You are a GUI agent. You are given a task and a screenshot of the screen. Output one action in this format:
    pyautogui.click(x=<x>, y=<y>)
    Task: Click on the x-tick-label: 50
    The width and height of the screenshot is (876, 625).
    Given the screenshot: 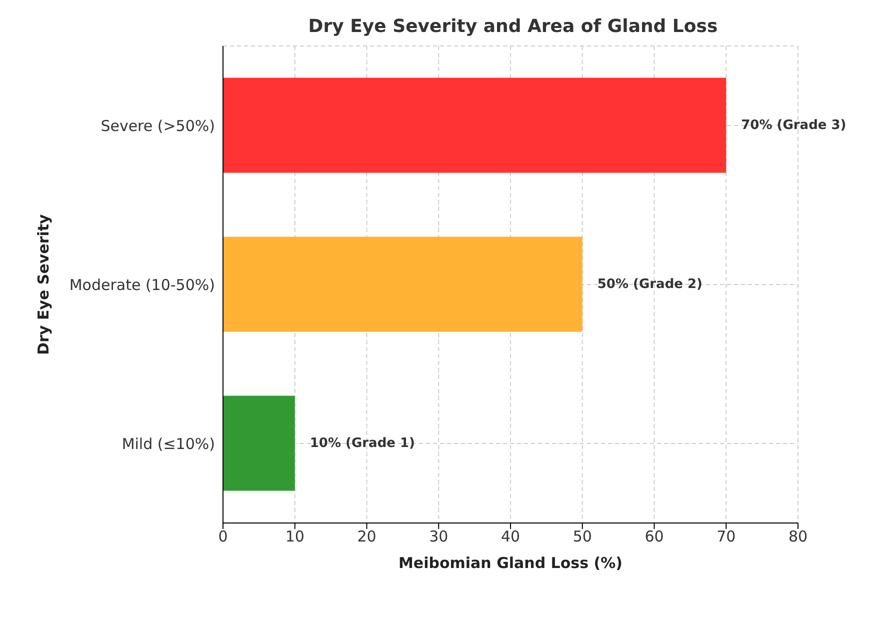 What is the action you would take?
    pyautogui.click(x=582, y=537)
    